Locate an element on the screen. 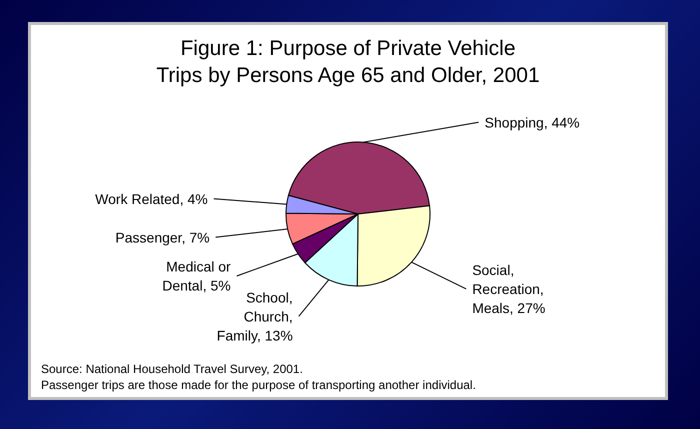  slice-label: Work Related, 4% is located at coordinates (151, 198).